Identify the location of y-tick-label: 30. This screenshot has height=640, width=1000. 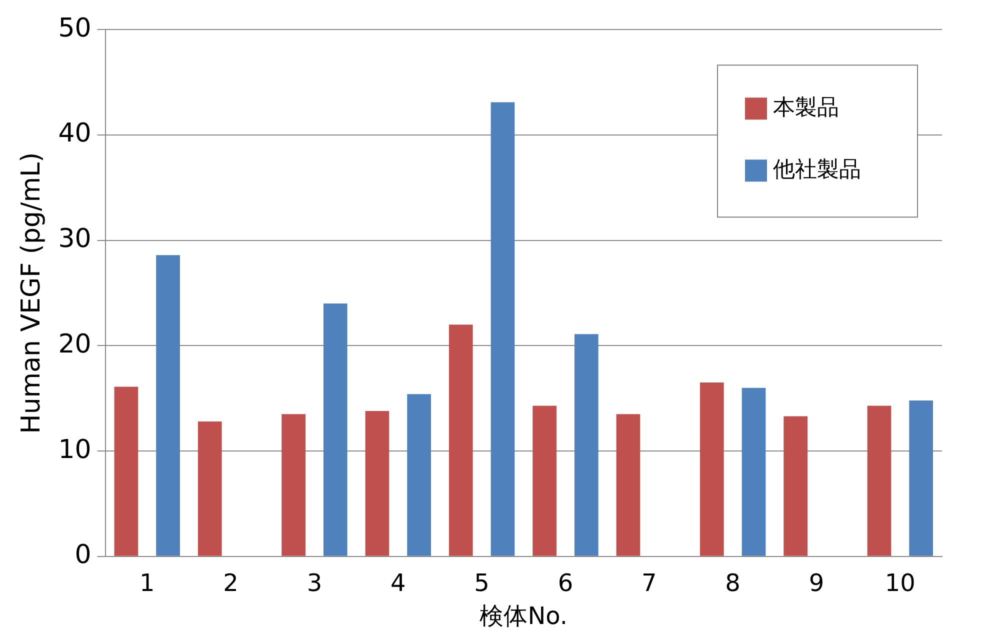
(75, 239).